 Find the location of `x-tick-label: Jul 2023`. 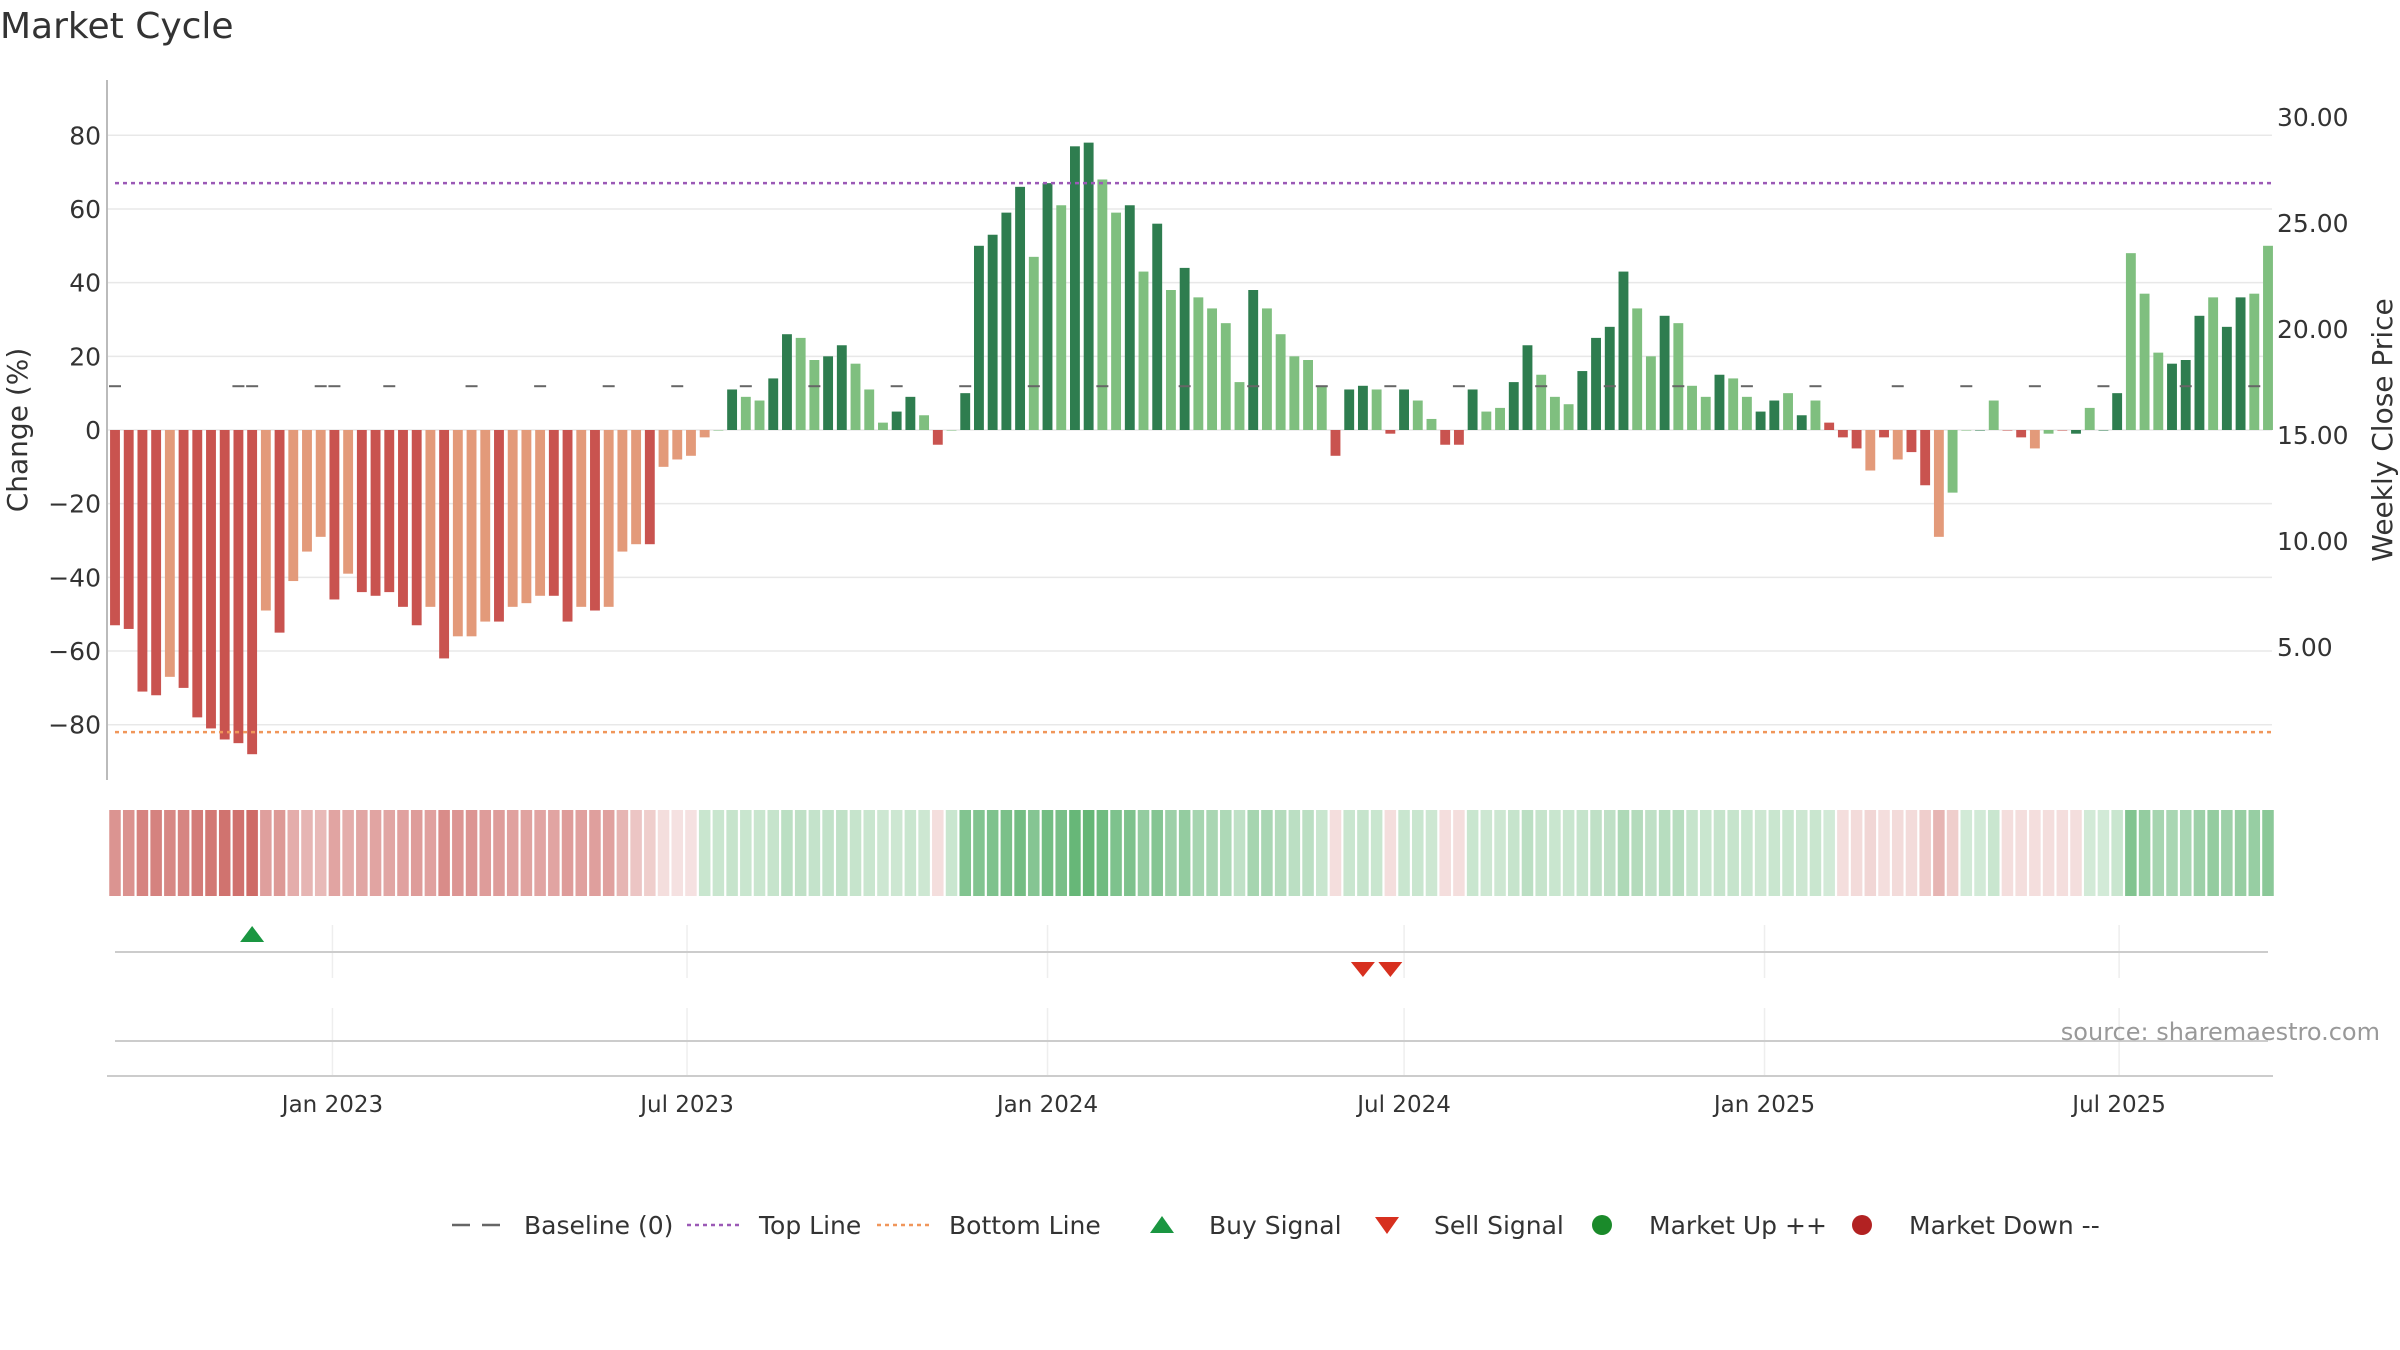

x-tick-label: Jul 2023 is located at coordinates (686, 1105).